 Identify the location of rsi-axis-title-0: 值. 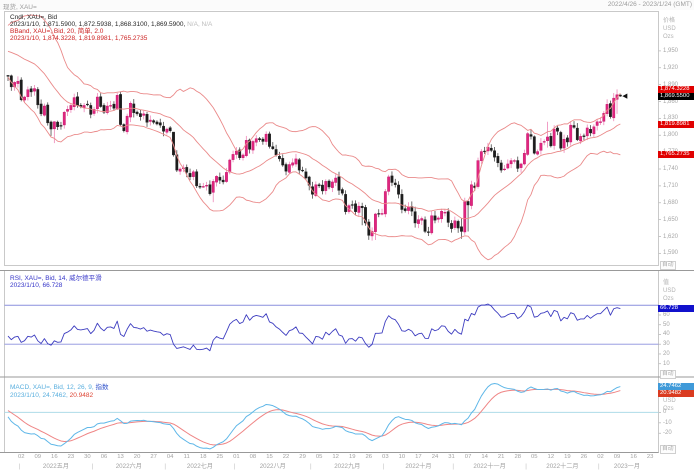
(666, 283).